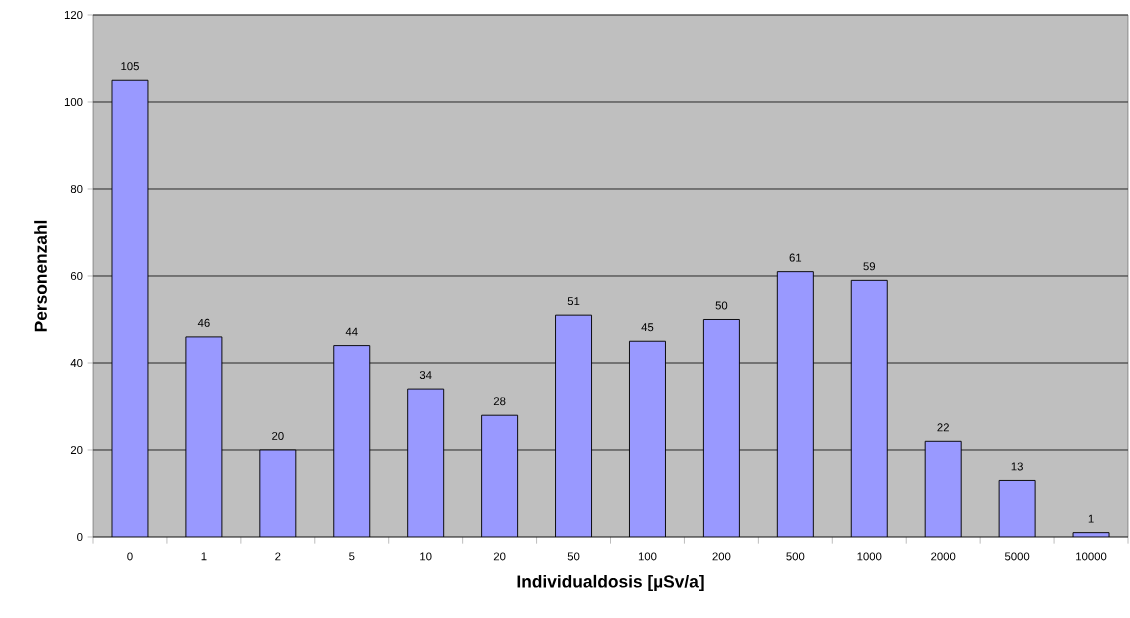 This screenshot has width=1130, height=618. What do you see at coordinates (647, 327) in the screenshot?
I see `data-label: 45` at bounding box center [647, 327].